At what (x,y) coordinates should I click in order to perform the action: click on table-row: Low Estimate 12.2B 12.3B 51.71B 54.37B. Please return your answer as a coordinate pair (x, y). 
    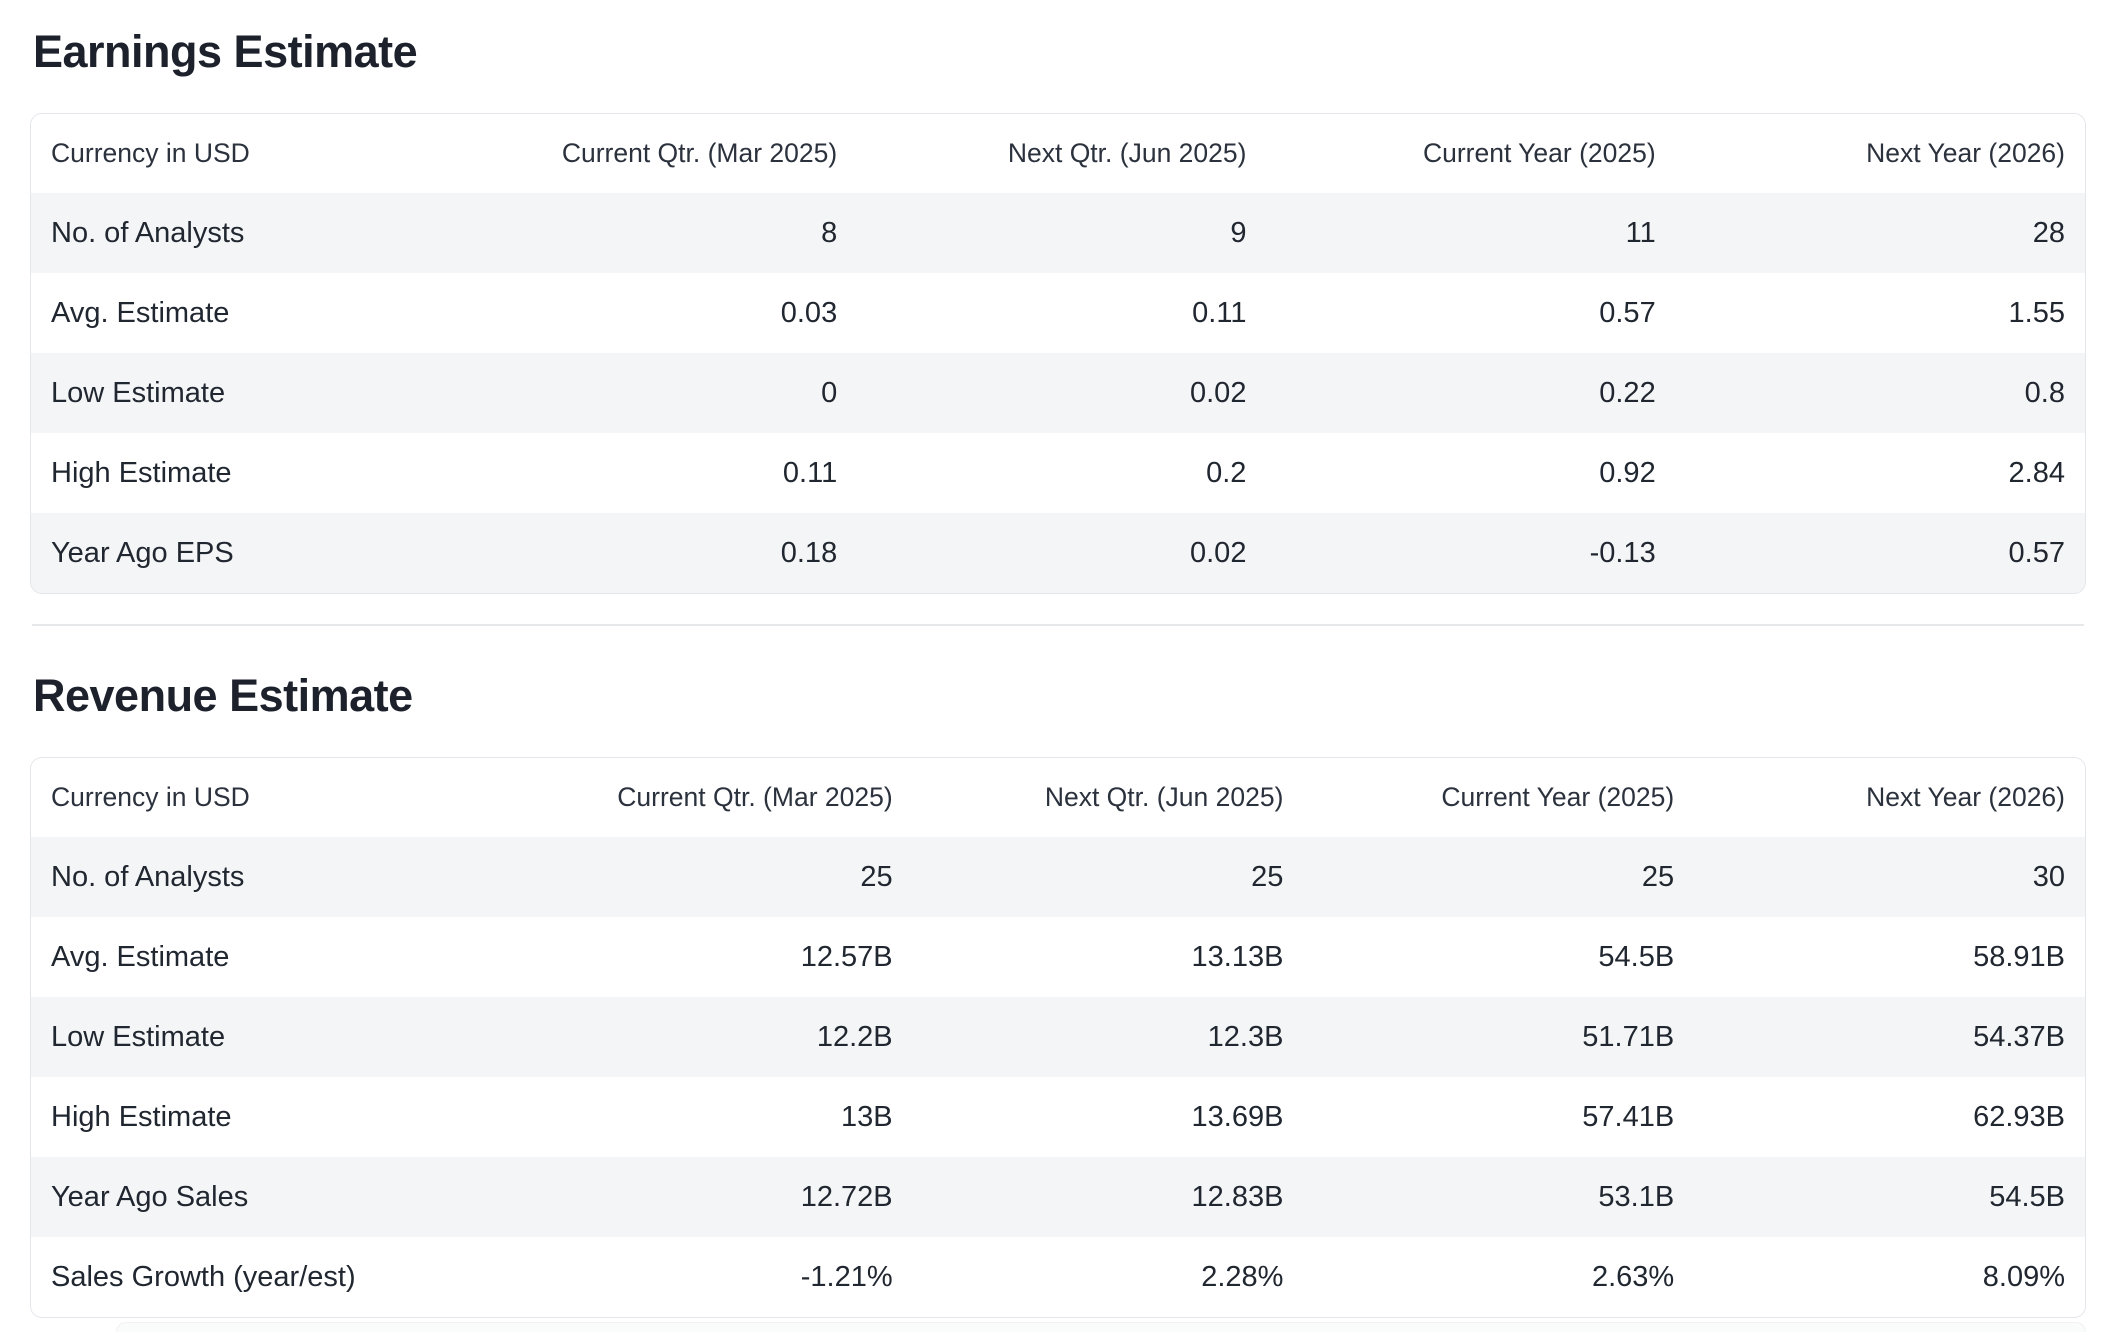
    Looking at the image, I should click on (1058, 1037).